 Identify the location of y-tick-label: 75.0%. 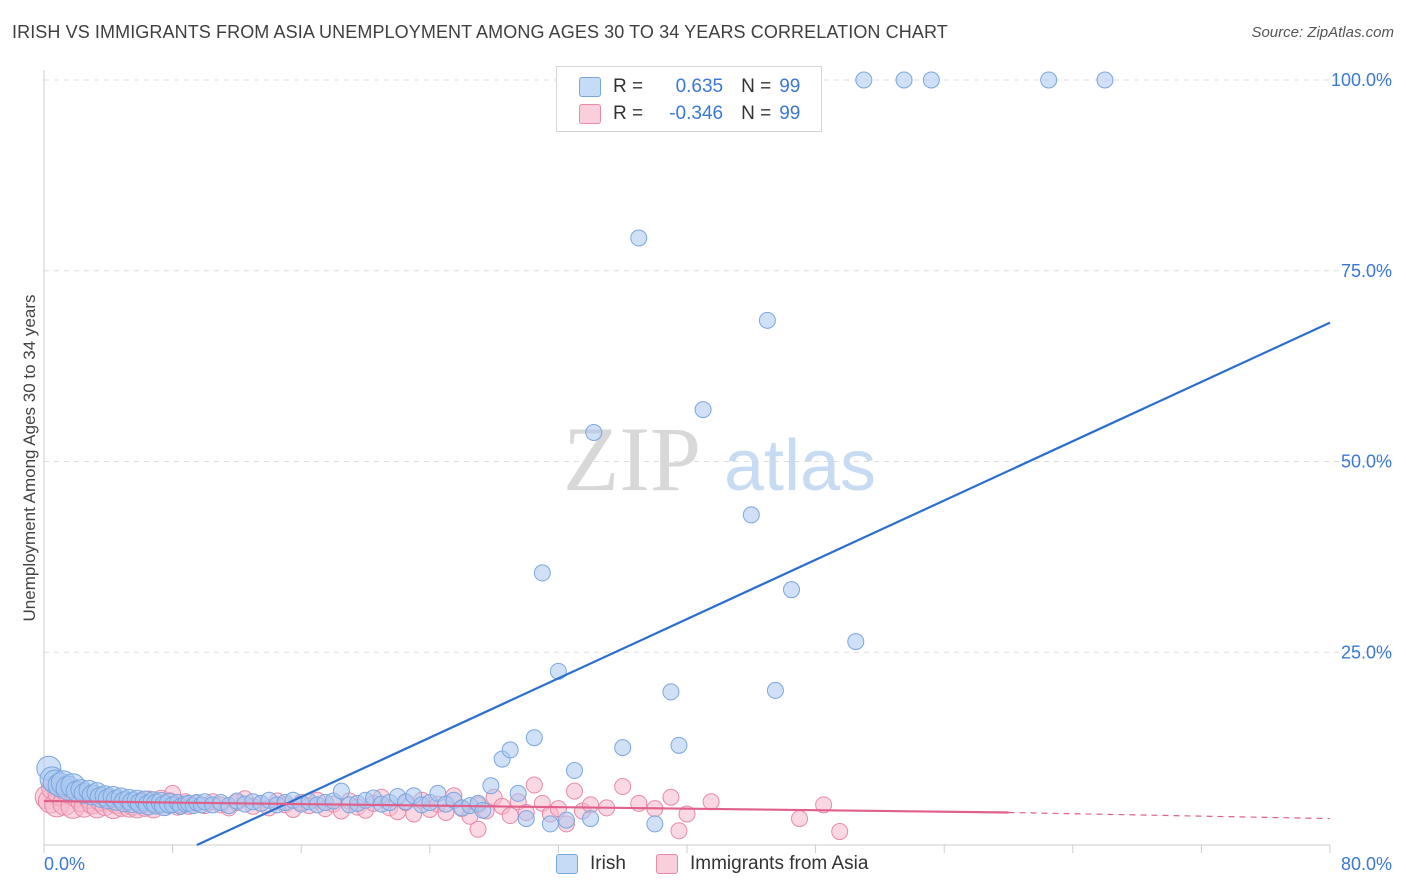
(1366, 271).